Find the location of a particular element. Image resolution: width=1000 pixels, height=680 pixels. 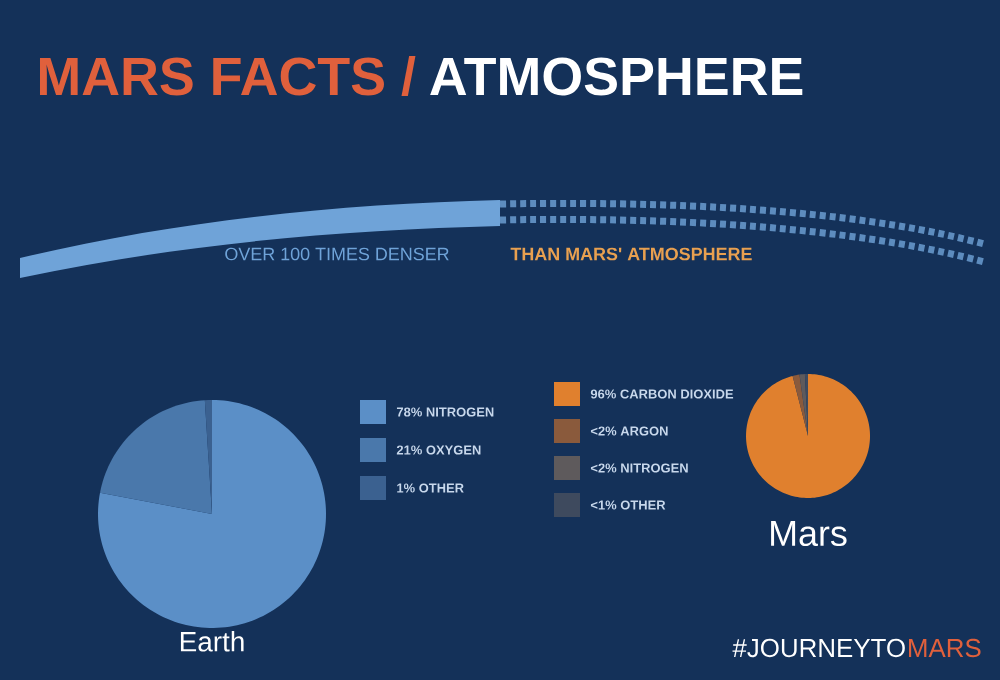

text: Mars is located at coordinates (809, 534).